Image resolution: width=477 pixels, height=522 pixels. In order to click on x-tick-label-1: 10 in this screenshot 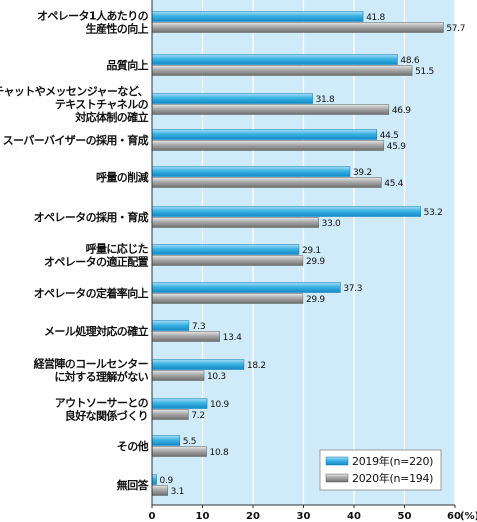, I will do `click(203, 516)`.